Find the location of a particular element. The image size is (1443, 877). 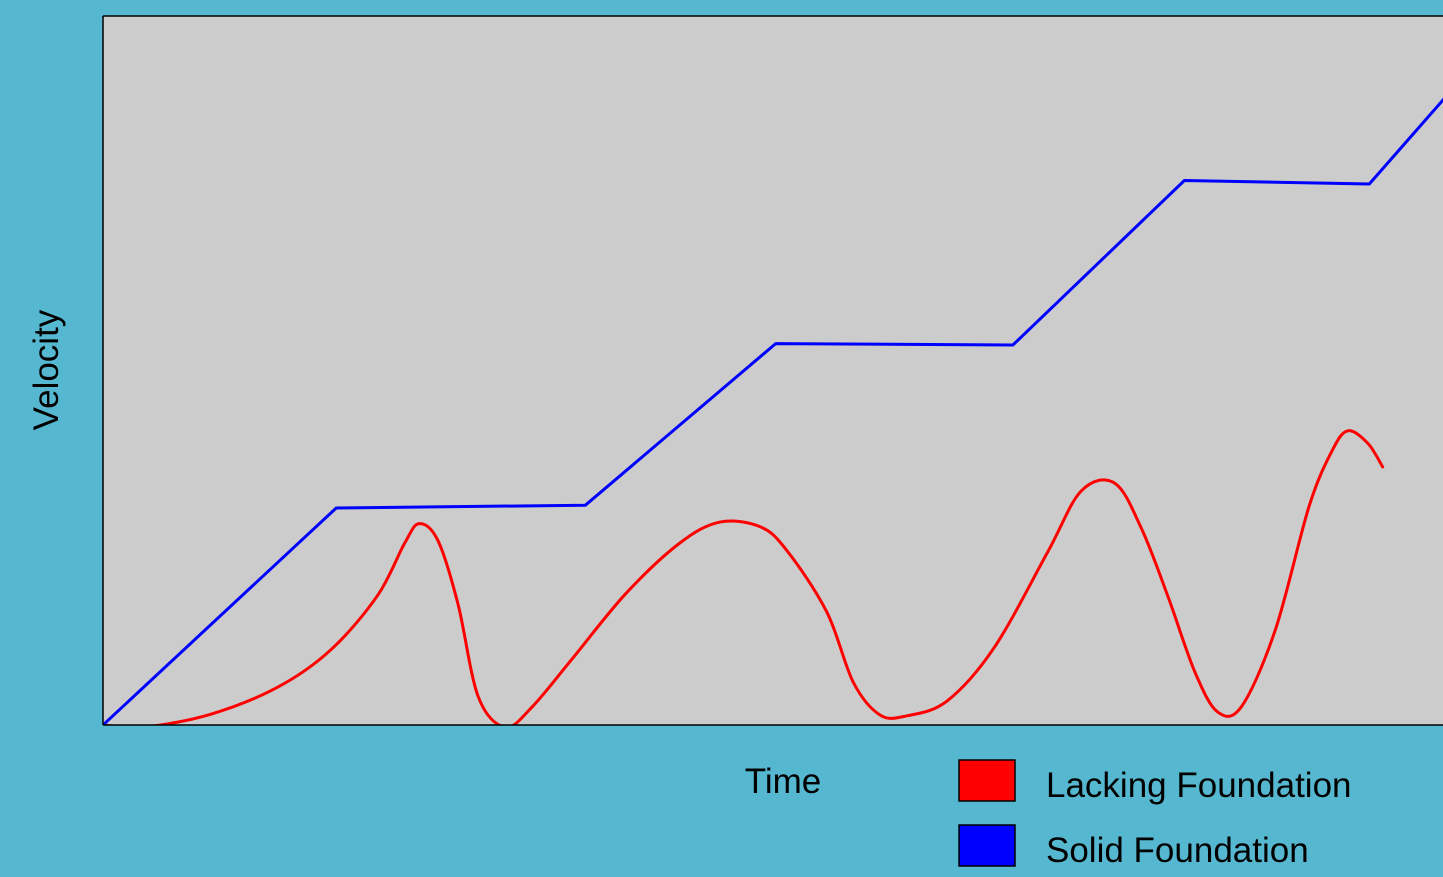

legend-label-solid-foundation: Solid Foundation is located at coordinates (1177, 850).